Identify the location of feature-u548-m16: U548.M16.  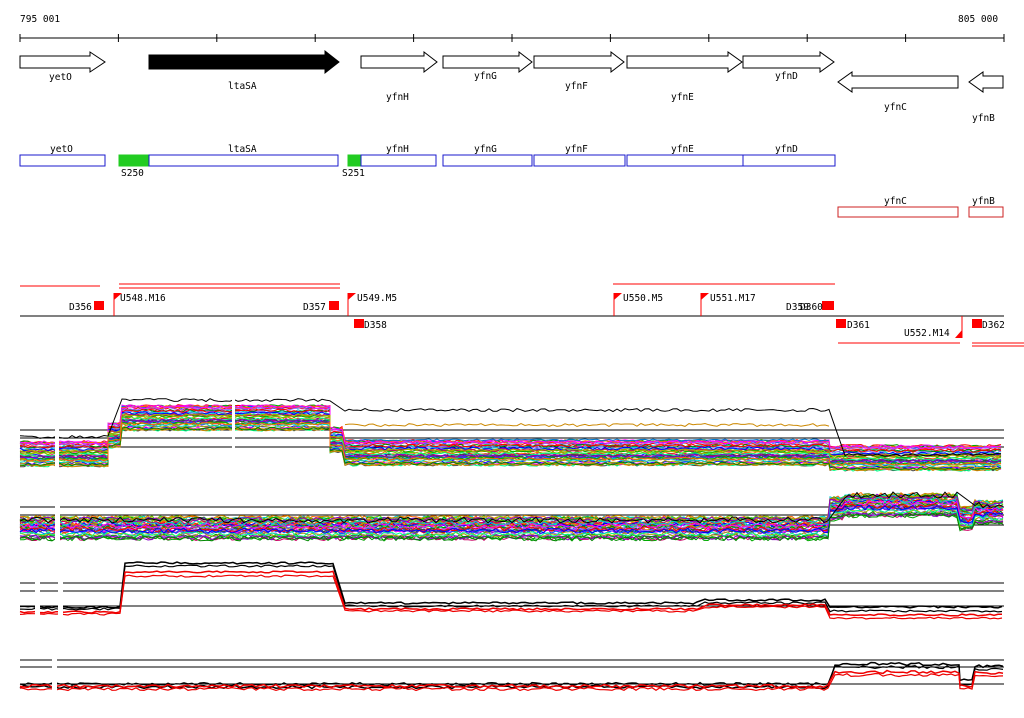
(139, 304).